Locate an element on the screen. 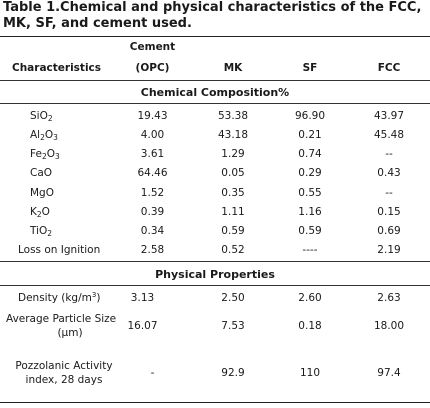 The height and width of the screenshot is (408, 430). cell-mk: 1.29 is located at coordinates (233, 154).